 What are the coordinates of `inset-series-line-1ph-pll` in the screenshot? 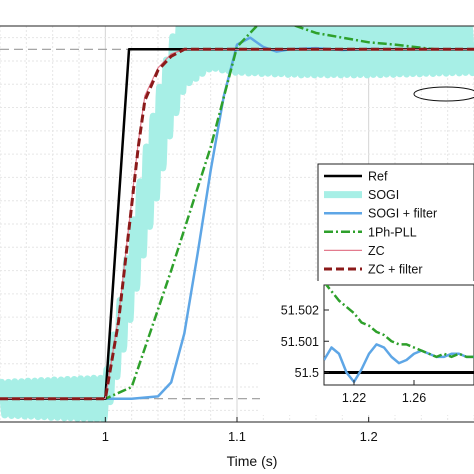 It's located at (399, 322).